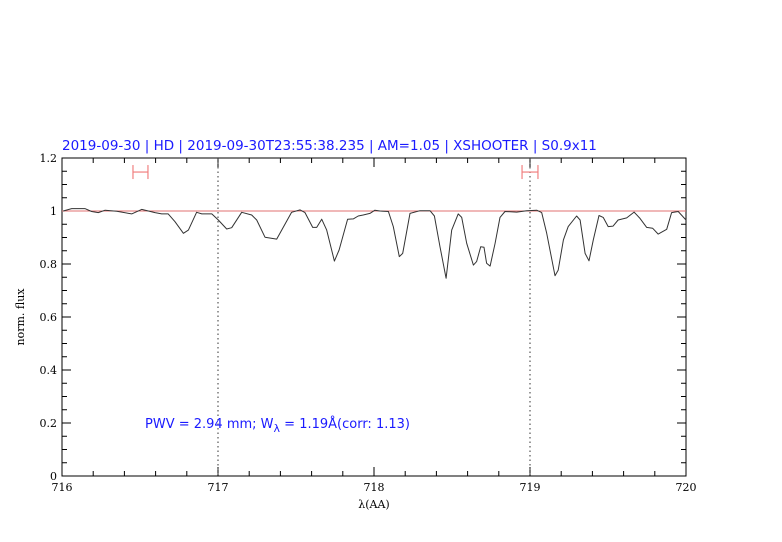 The height and width of the screenshot is (542, 782). What do you see at coordinates (20, 317) in the screenshot?
I see `y-axis-label: norm. flux` at bounding box center [20, 317].